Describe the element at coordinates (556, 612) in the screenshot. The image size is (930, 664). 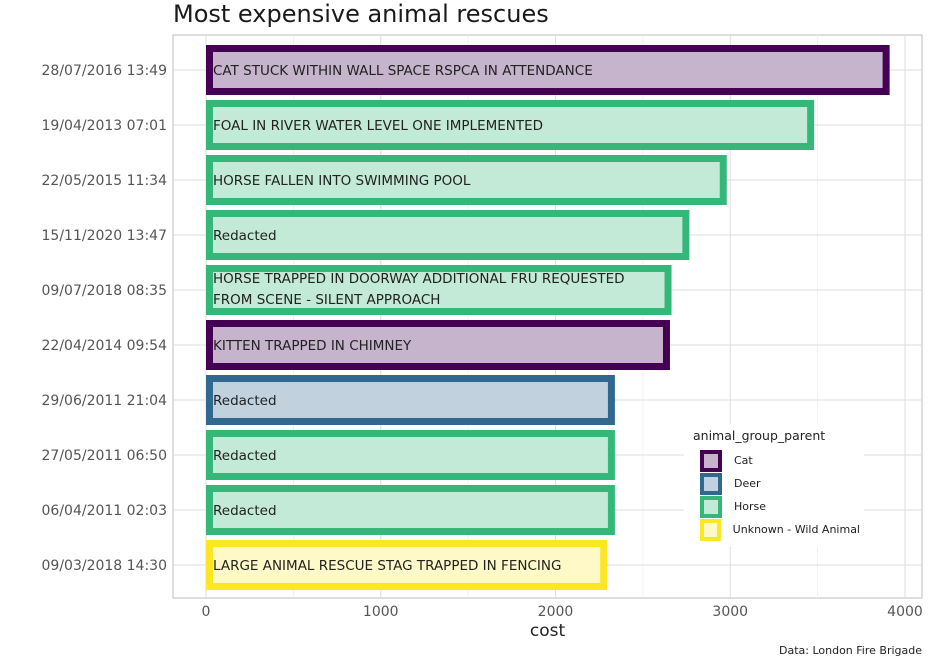
I see `x-tick-label: 2000` at that location.